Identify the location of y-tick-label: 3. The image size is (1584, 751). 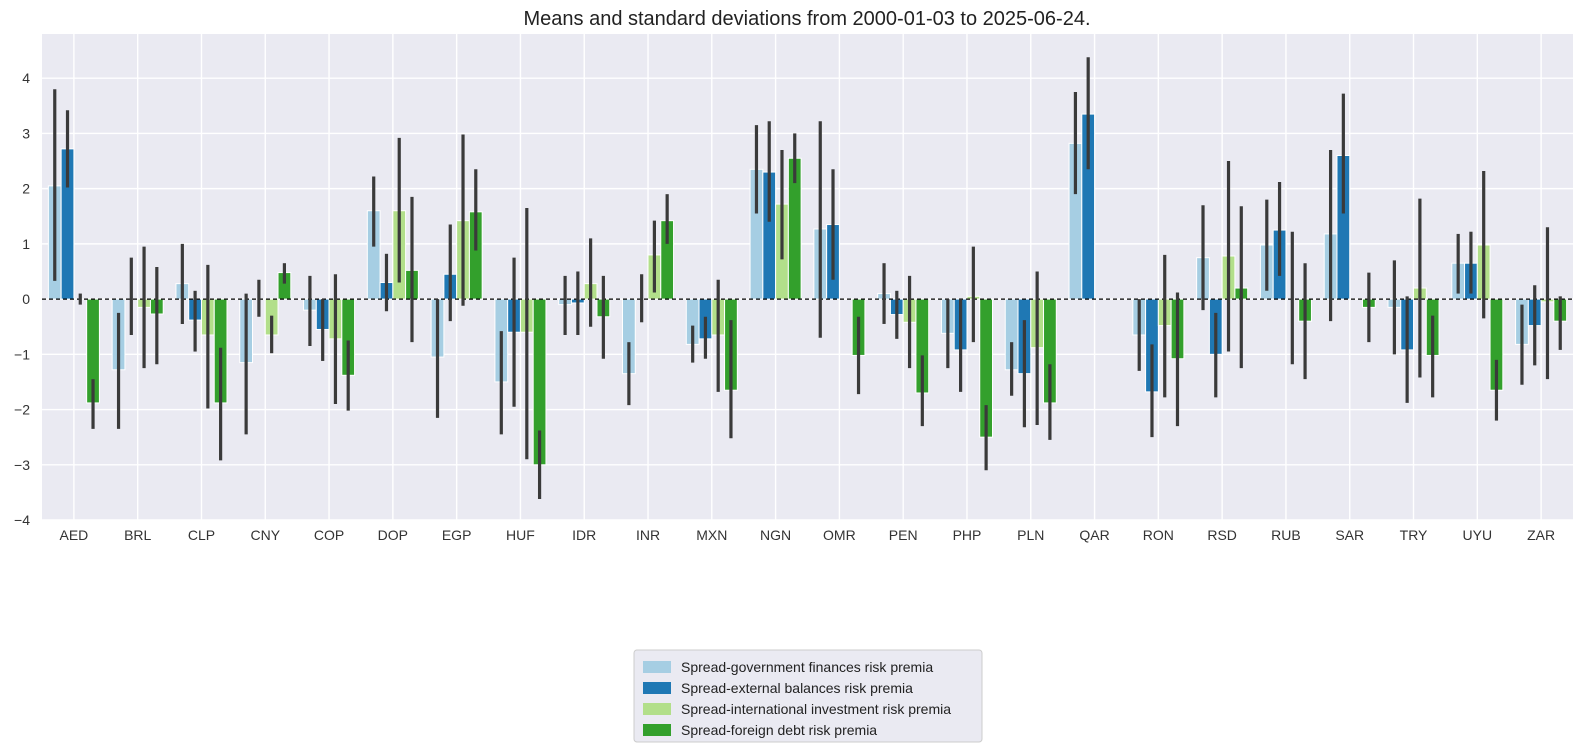
(26, 133).